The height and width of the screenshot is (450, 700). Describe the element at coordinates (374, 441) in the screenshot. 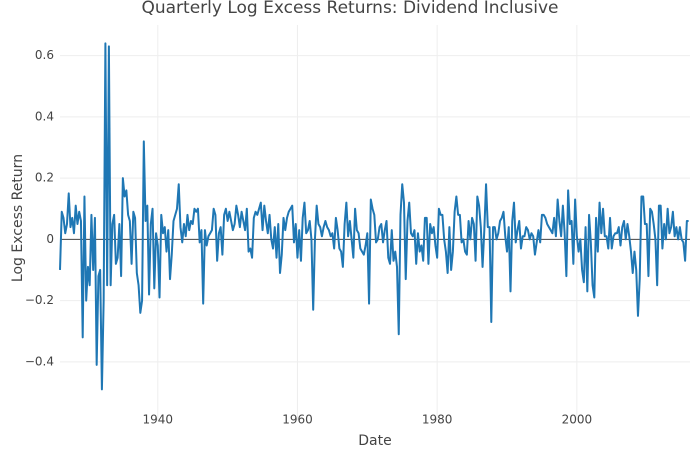

I see `x-axis-title: Date` at that location.